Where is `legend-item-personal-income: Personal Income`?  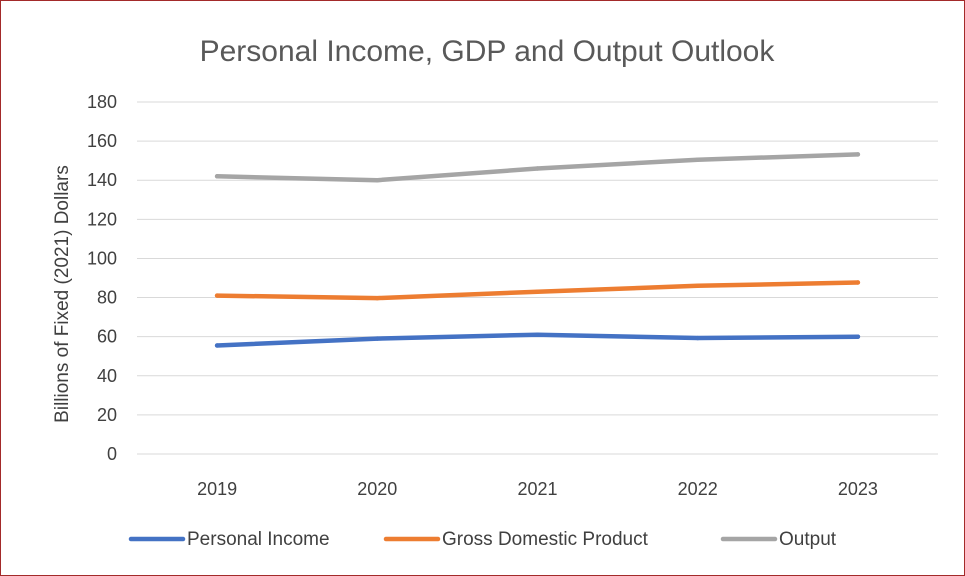 legend-item-personal-income: Personal Income is located at coordinates (229, 539).